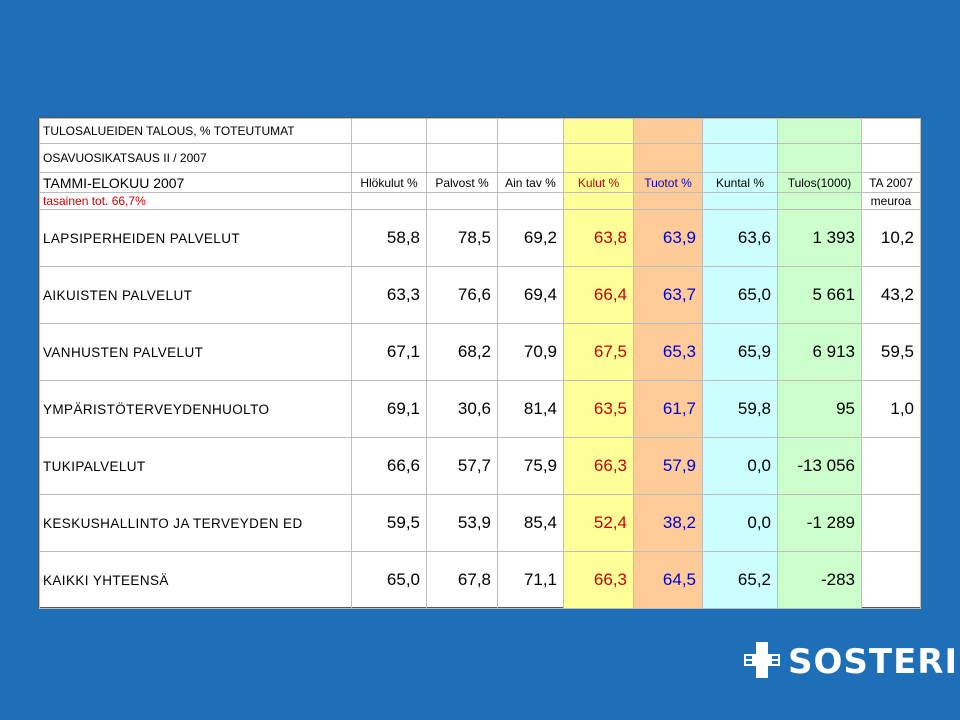 The width and height of the screenshot is (960, 720). Describe the element at coordinates (598, 523) in the screenshot. I see `cell-kulut: 52,4` at that location.